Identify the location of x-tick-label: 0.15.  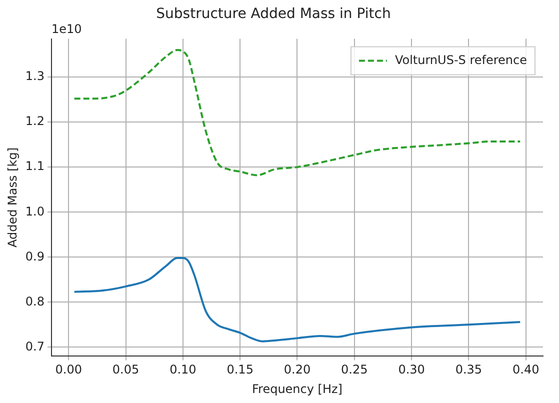
(240, 369).